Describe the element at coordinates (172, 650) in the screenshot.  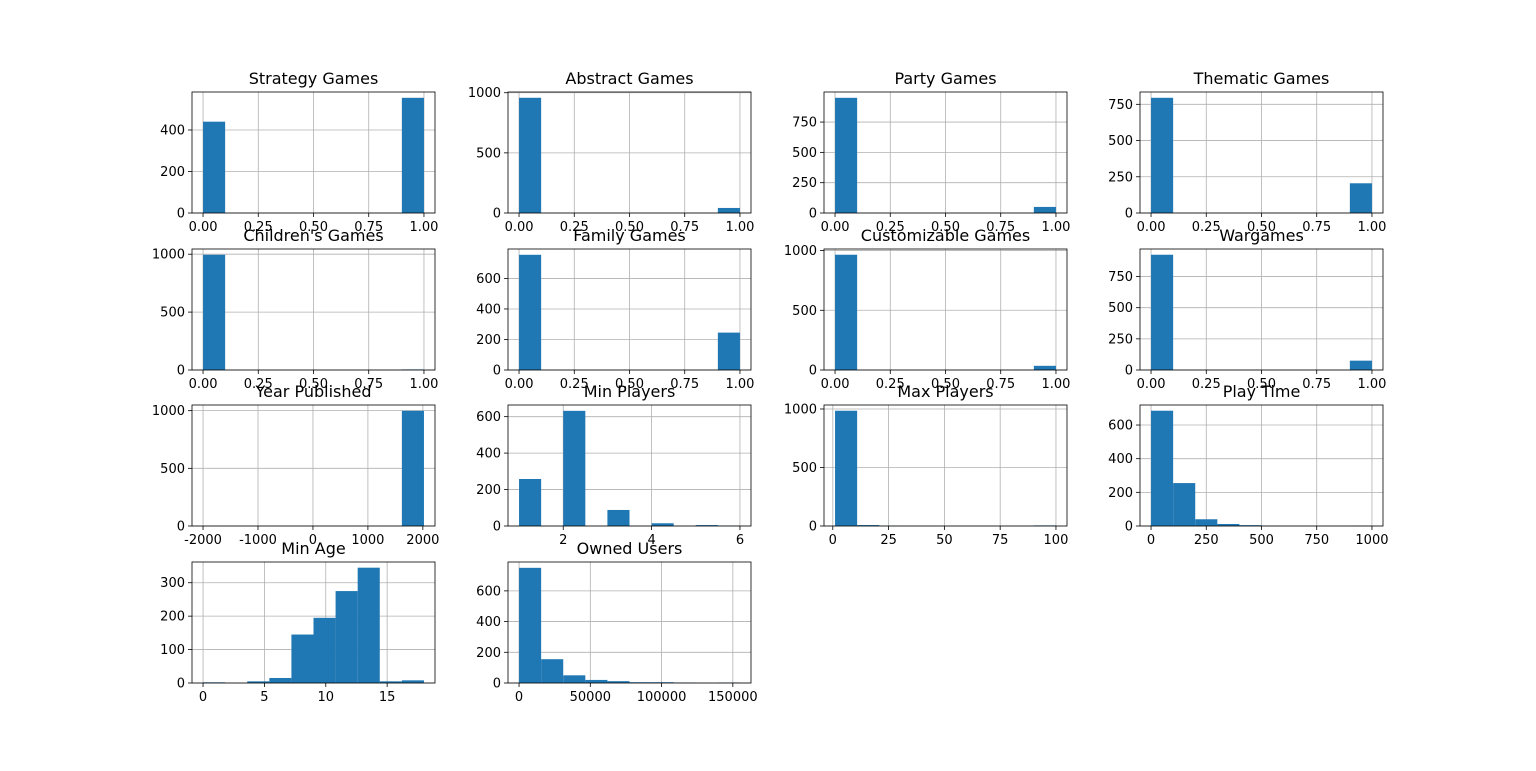
I see `y-tick-label: 100` at that location.